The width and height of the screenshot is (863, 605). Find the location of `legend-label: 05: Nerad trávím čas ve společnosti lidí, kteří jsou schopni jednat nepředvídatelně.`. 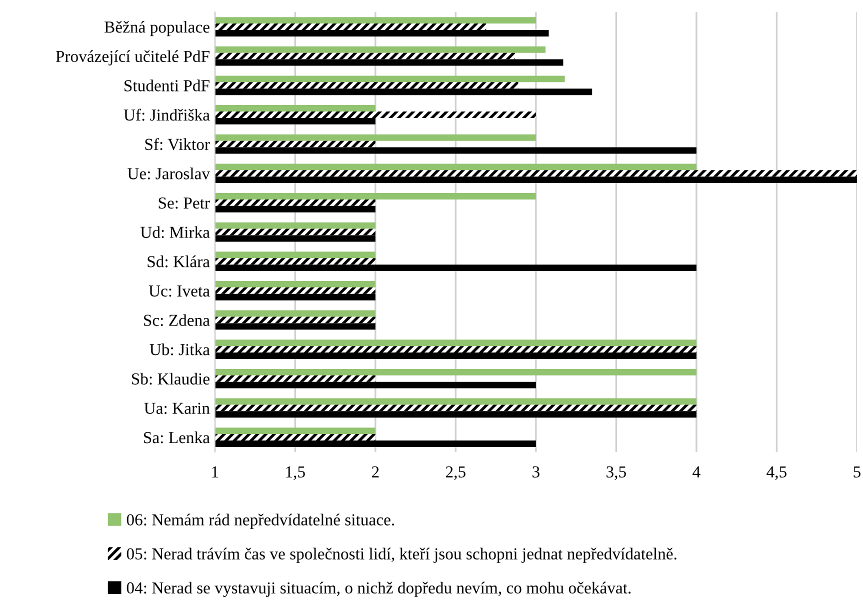

legend-label: 05: Nerad trávím čas ve společnosti lidí, kteří jsou schopni jednat nepředvídatelně. is located at coordinates (401, 555).